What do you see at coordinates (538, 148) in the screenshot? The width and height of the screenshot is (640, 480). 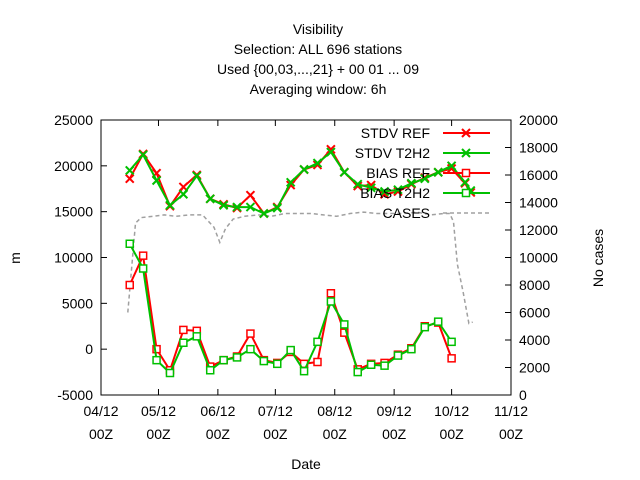 I see `y2-tick-label: 18000` at bounding box center [538, 148].